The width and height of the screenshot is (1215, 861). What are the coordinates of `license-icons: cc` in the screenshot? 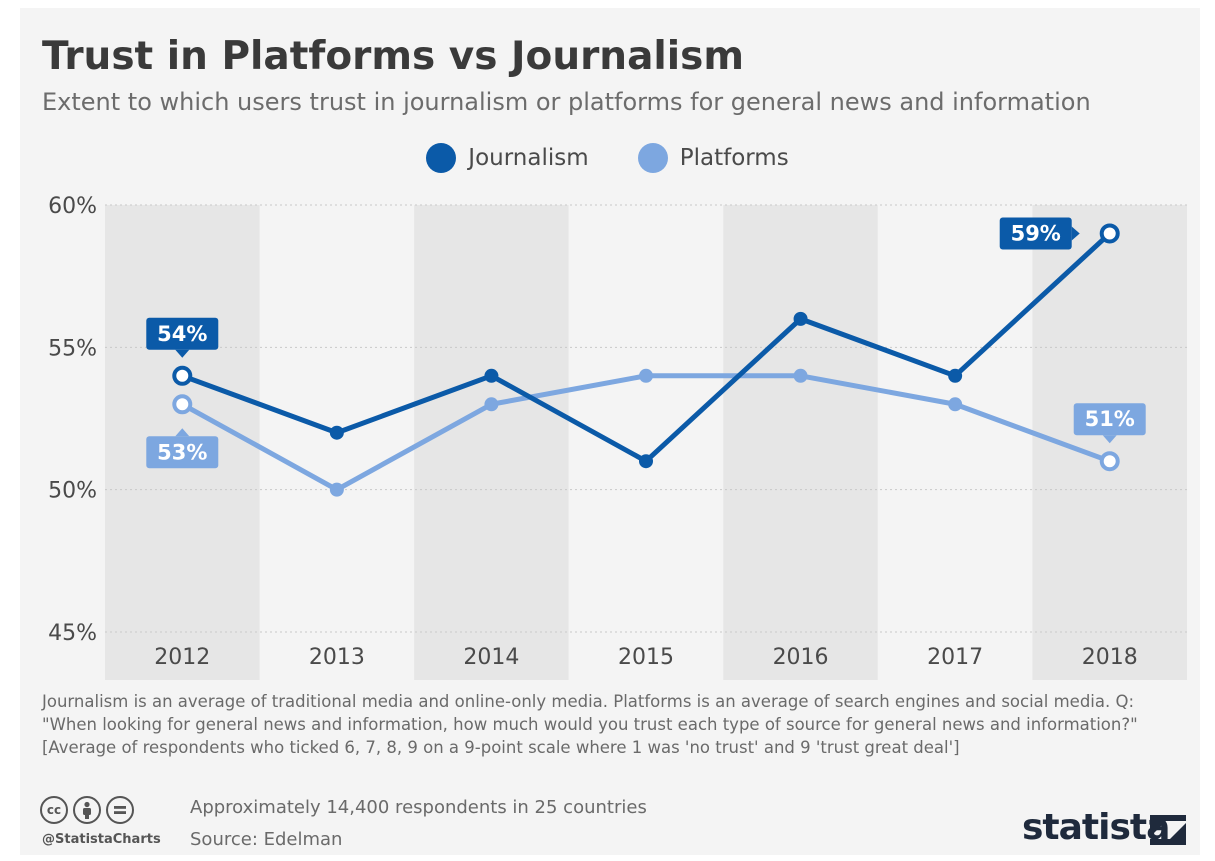 It's located at (87, 811).